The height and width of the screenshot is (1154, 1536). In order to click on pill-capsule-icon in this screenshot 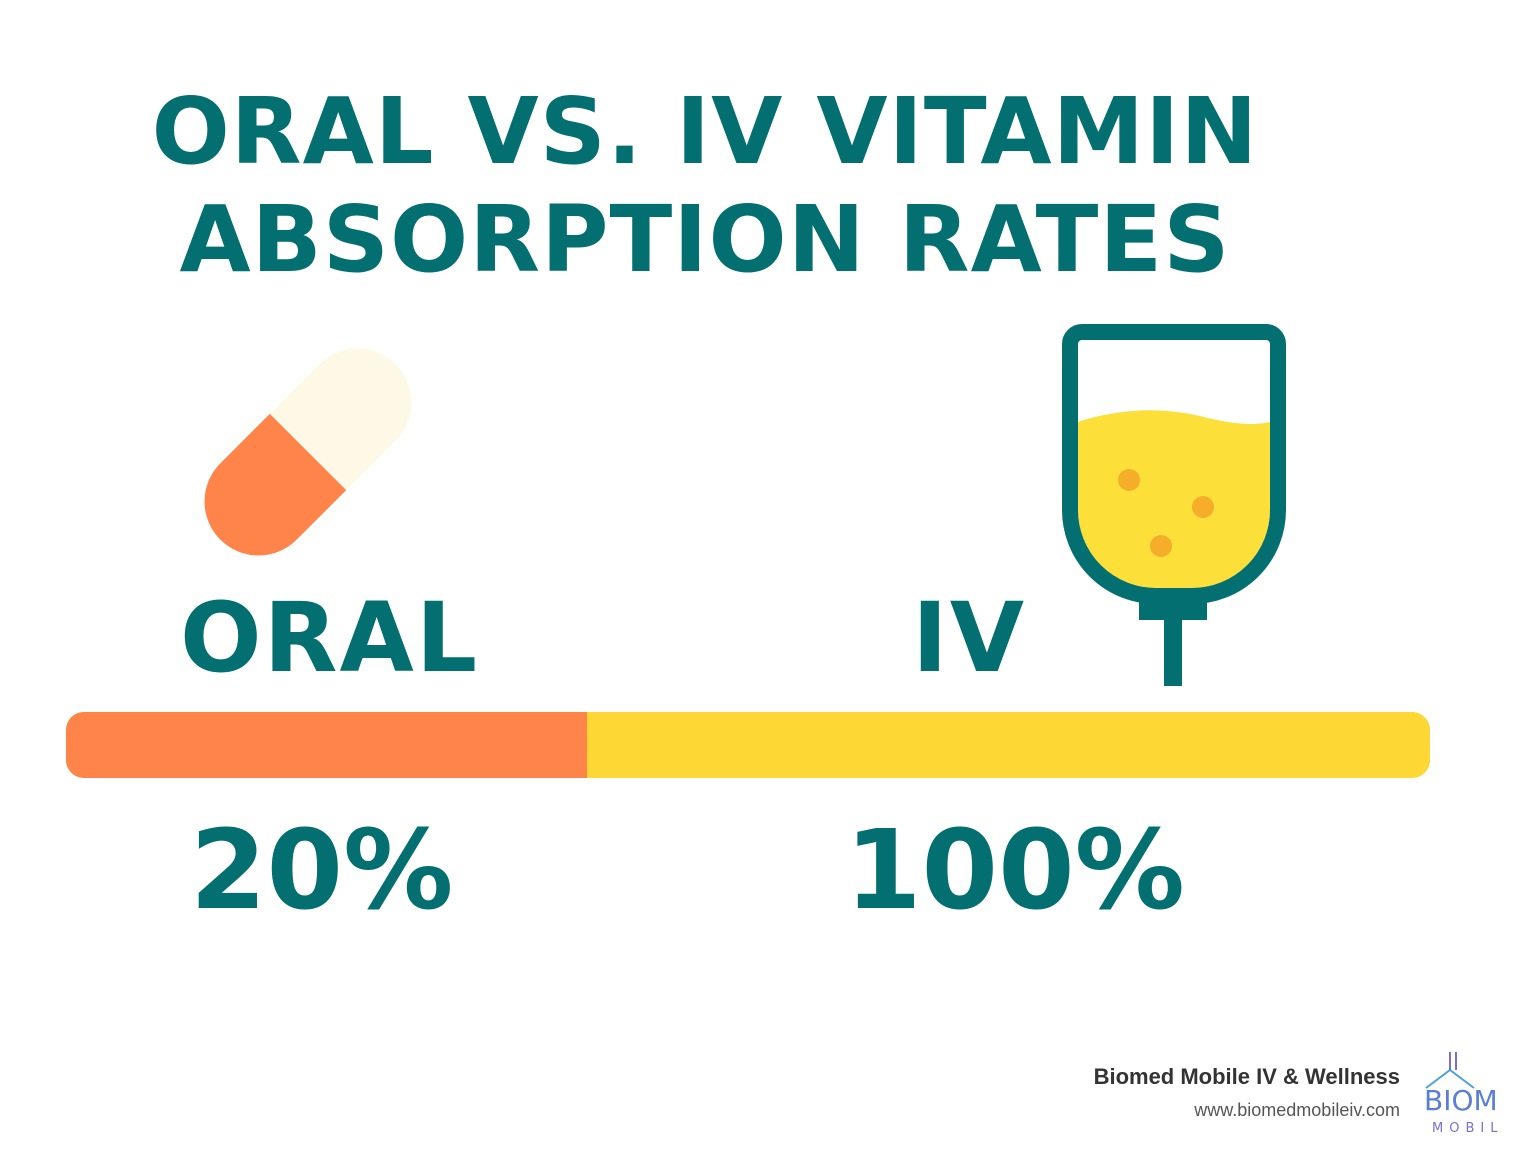, I will do `click(308, 452)`.